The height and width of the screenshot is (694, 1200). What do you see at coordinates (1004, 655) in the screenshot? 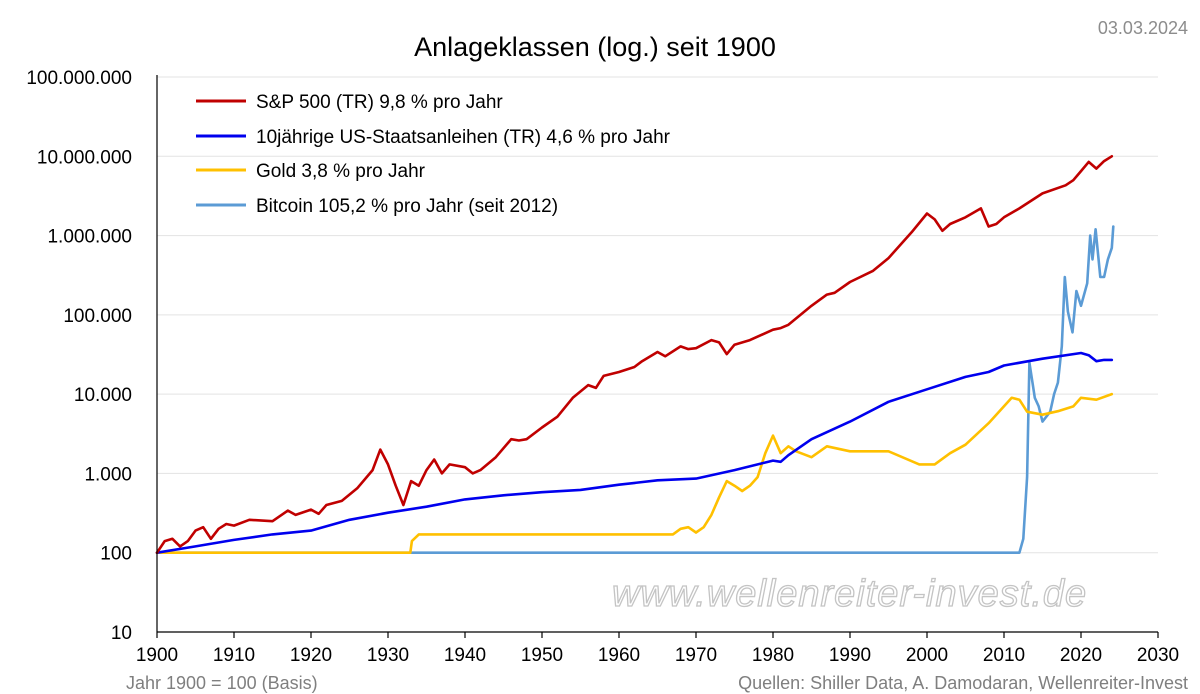
I see `x-tick-label: 2010` at bounding box center [1004, 655].